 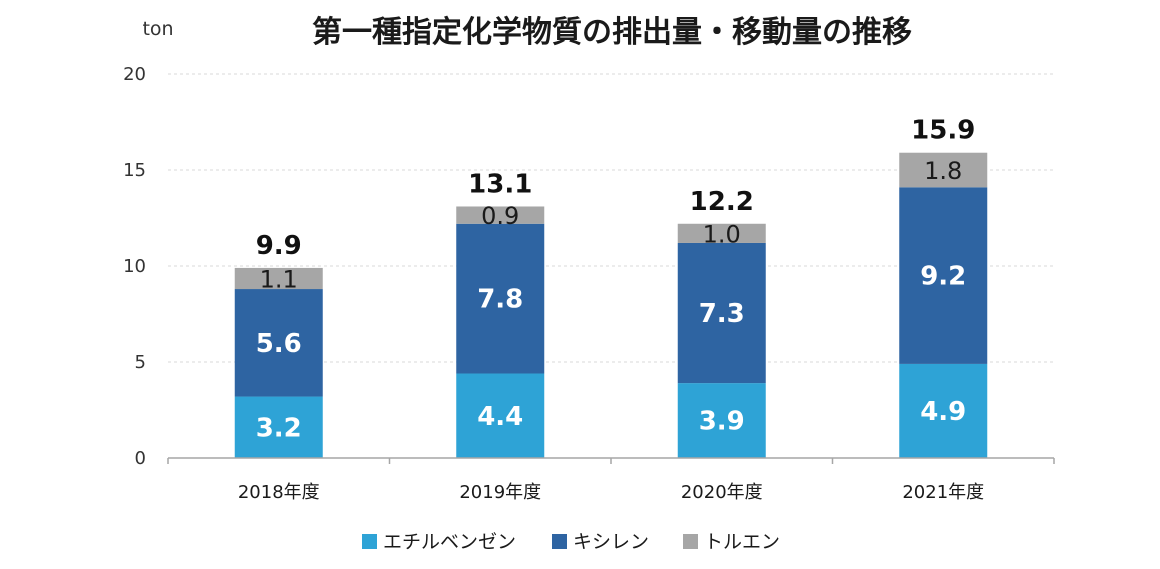 What do you see at coordinates (134, 74) in the screenshot?
I see `y-tick-label: 20` at bounding box center [134, 74].